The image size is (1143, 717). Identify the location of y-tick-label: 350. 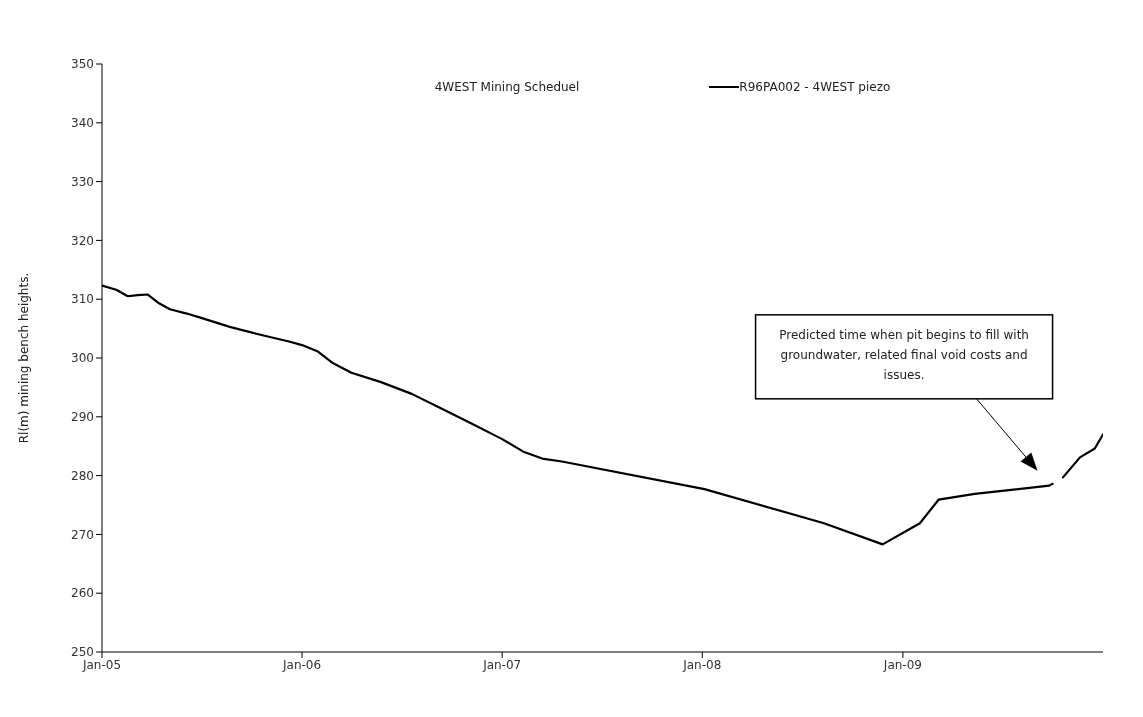
(82, 64).